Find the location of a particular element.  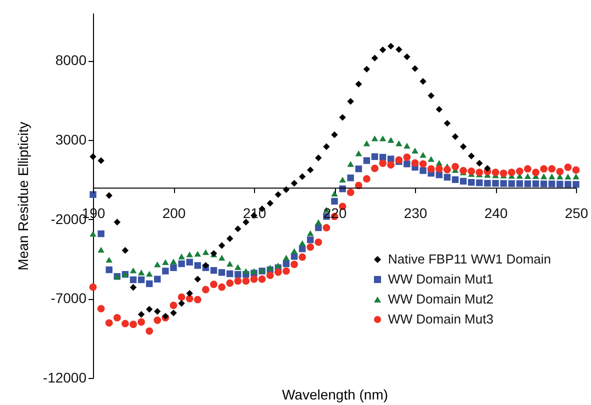

y-tick-label: 8000 is located at coordinates (71, 60).